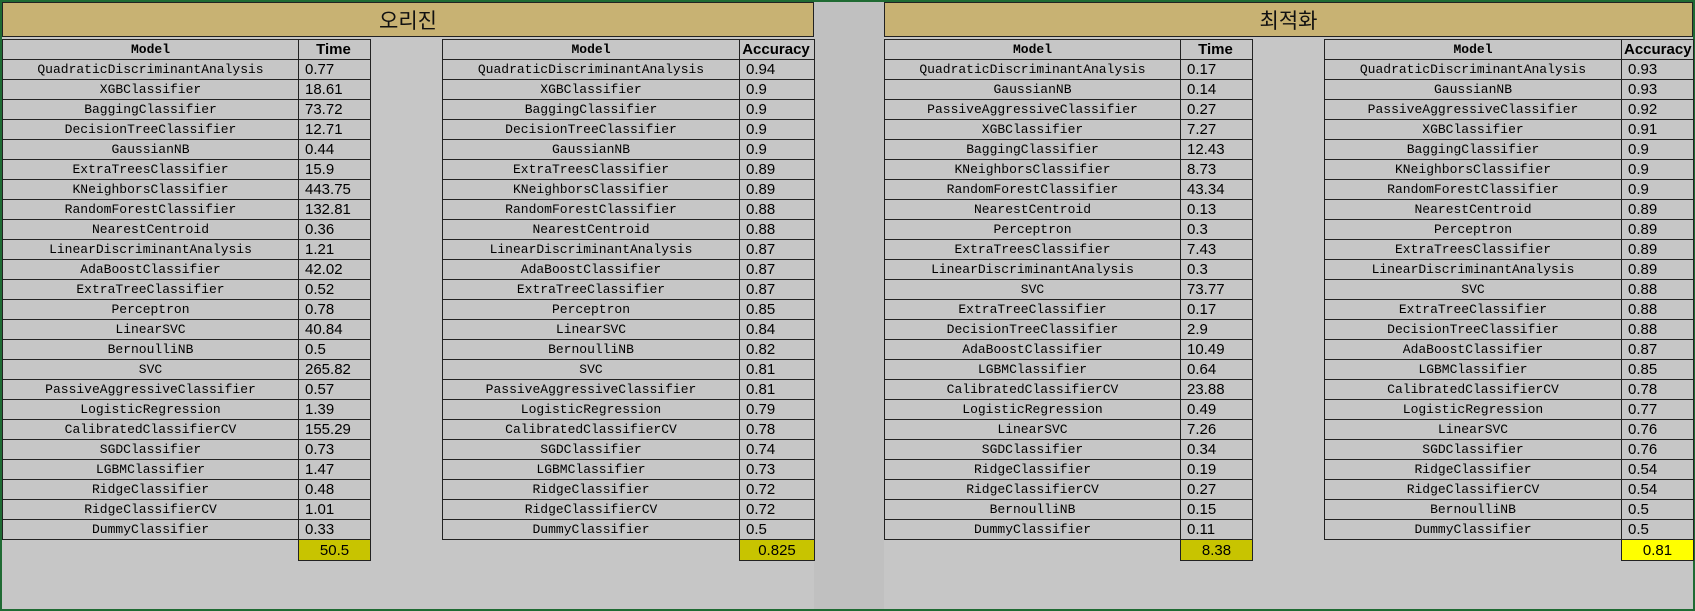 The width and height of the screenshot is (1695, 611). Describe the element at coordinates (1657, 389) in the screenshot. I see `accuracy-value-cell: 0.78` at that location.